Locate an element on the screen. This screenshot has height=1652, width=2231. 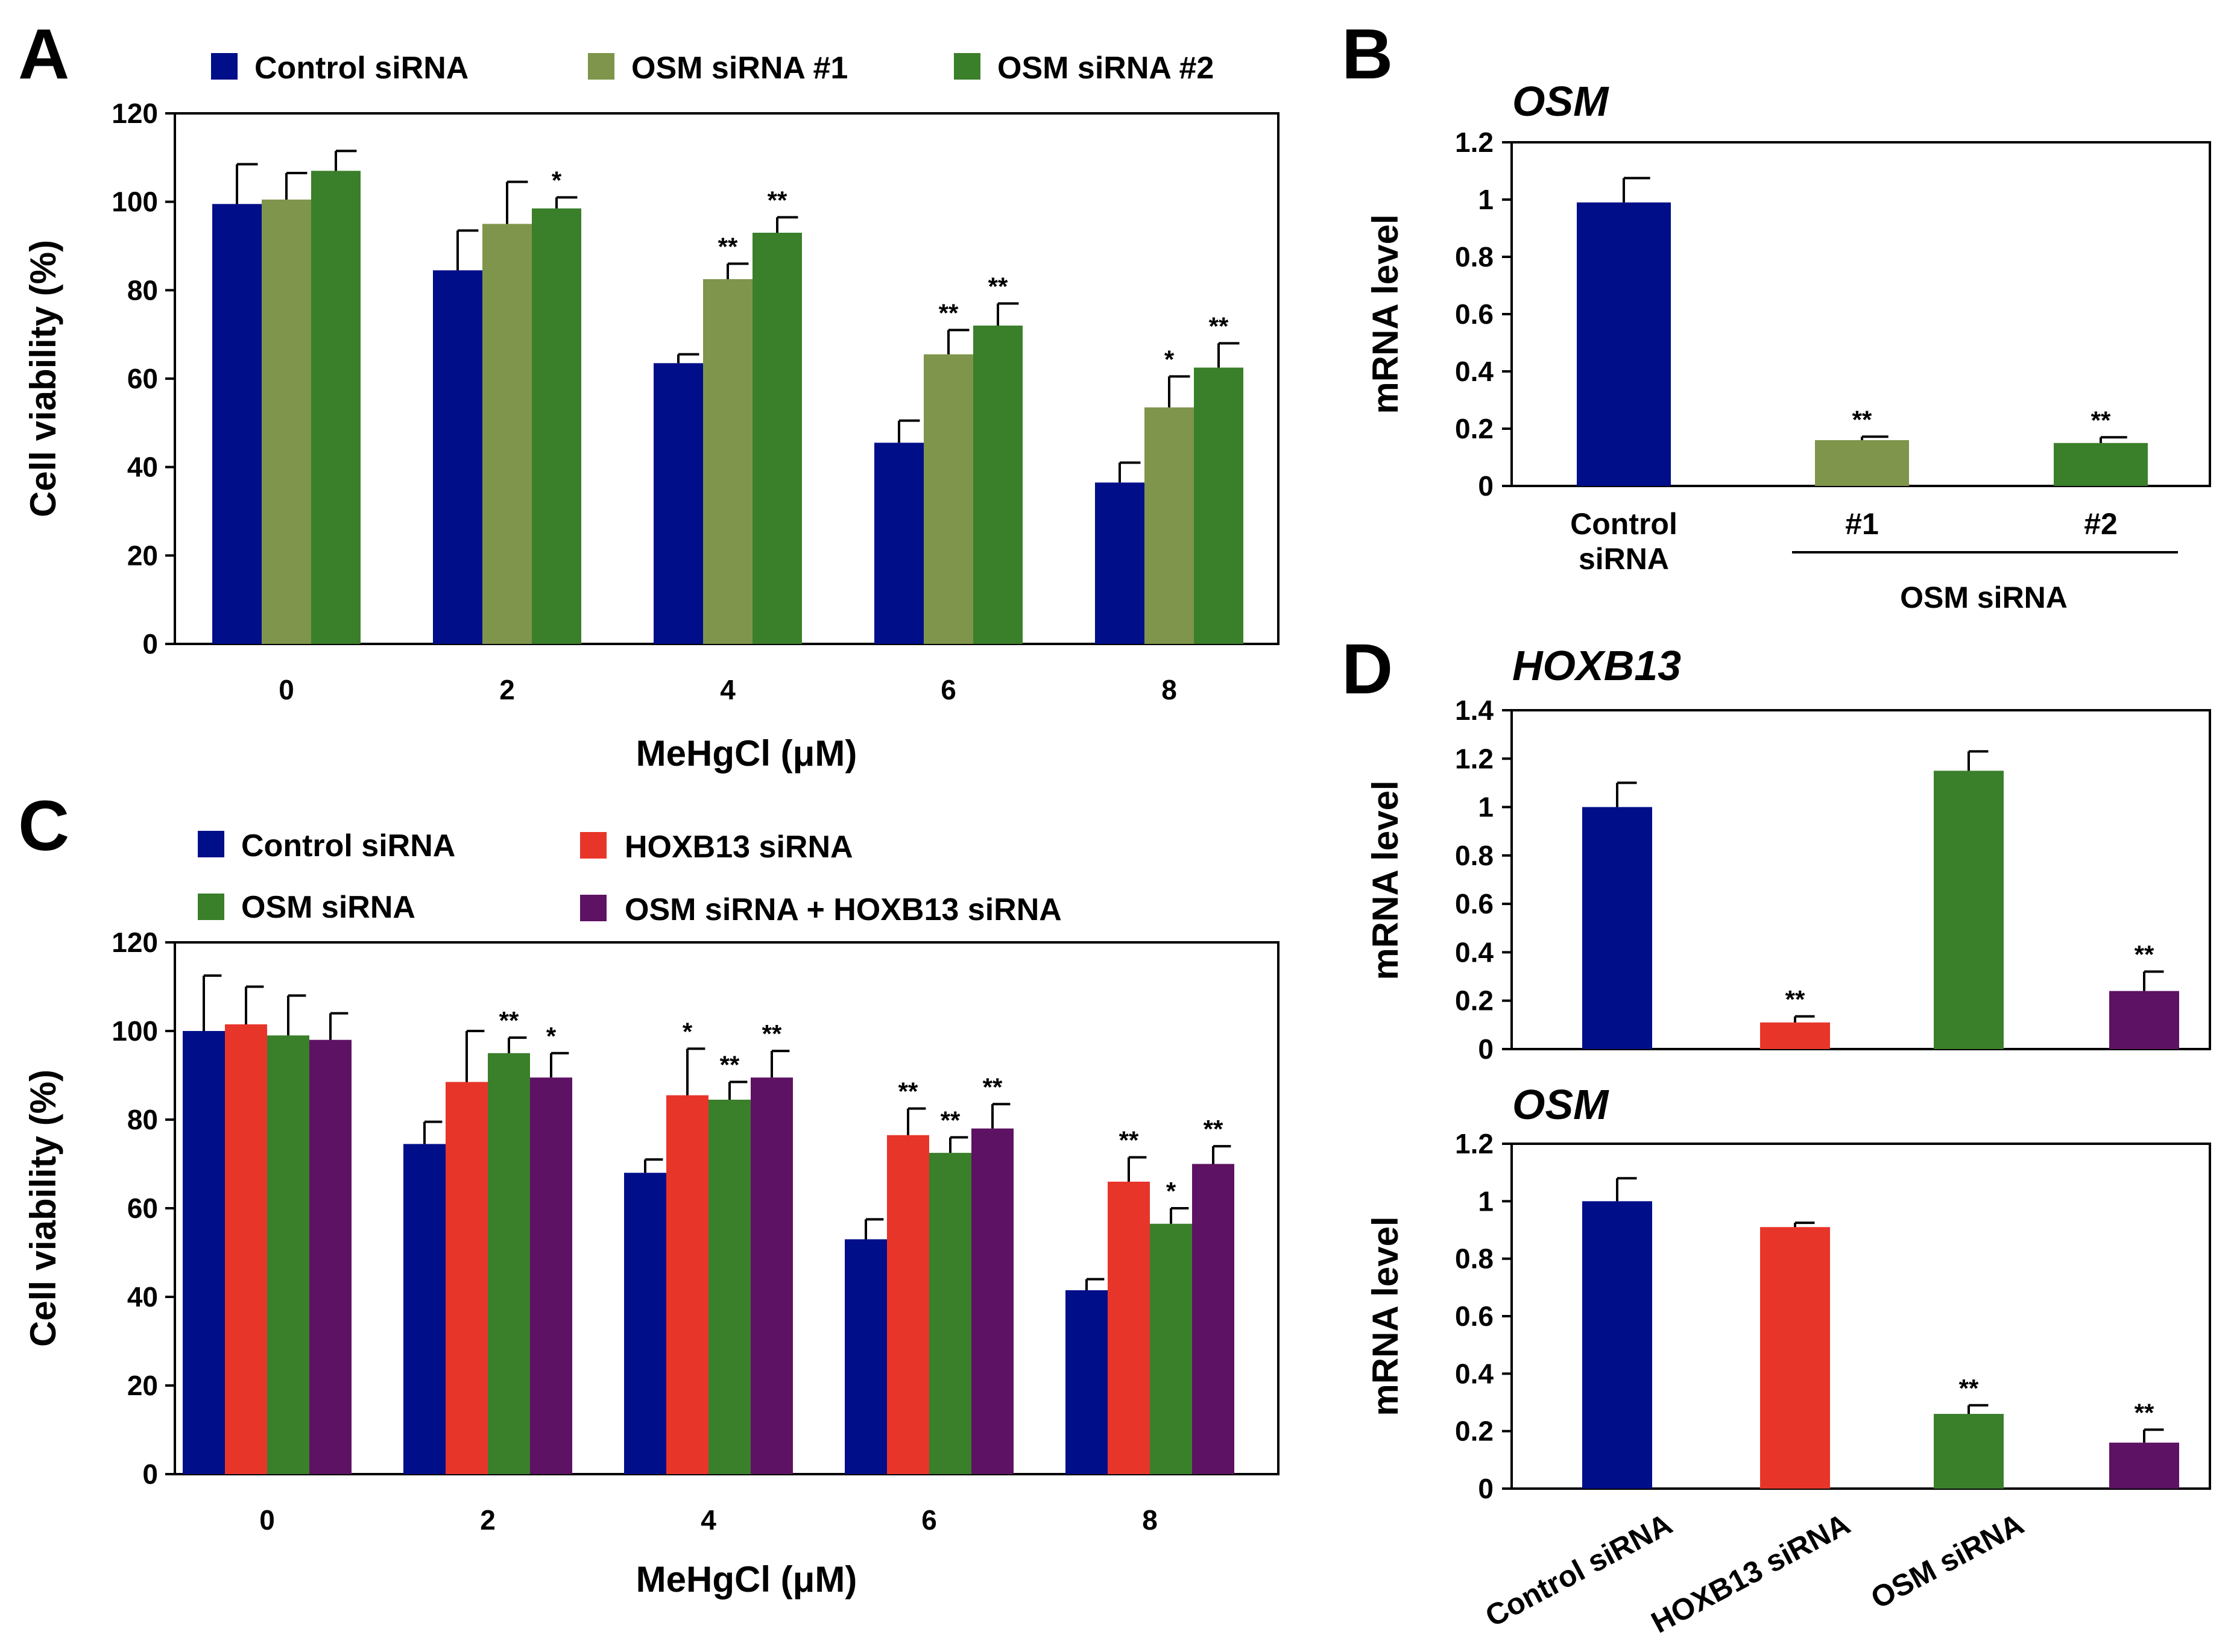
chart-d-top-bar-control-sirna is located at coordinates (1617, 928).